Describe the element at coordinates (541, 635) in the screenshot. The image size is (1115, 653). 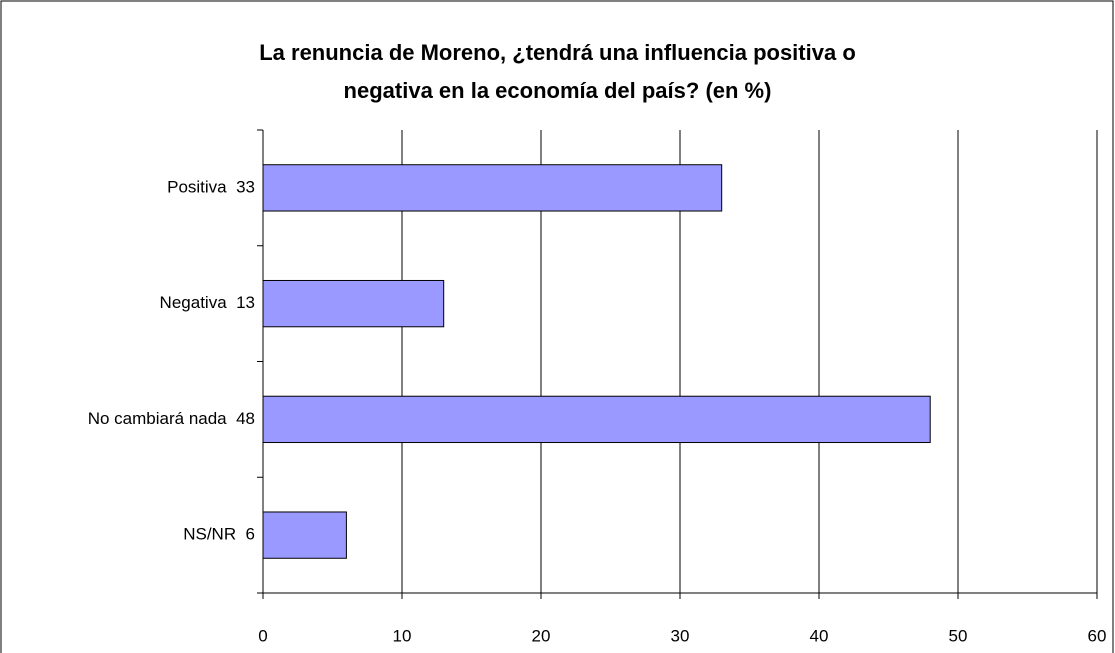
I see `x-tick-label: 20` at that location.